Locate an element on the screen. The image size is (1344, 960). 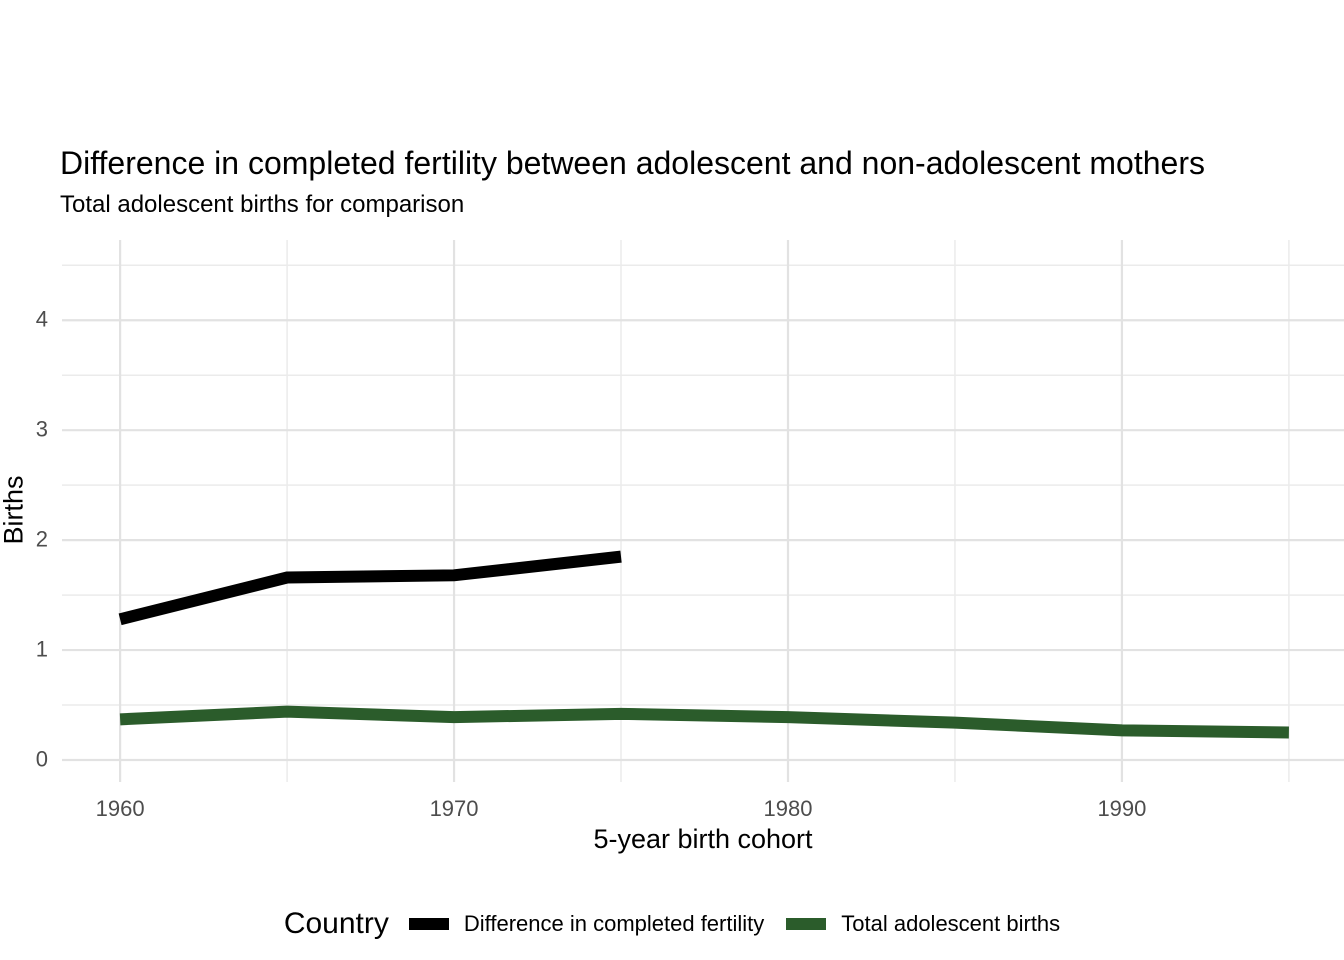
x-tick-label: 1990 is located at coordinates (1122, 808).